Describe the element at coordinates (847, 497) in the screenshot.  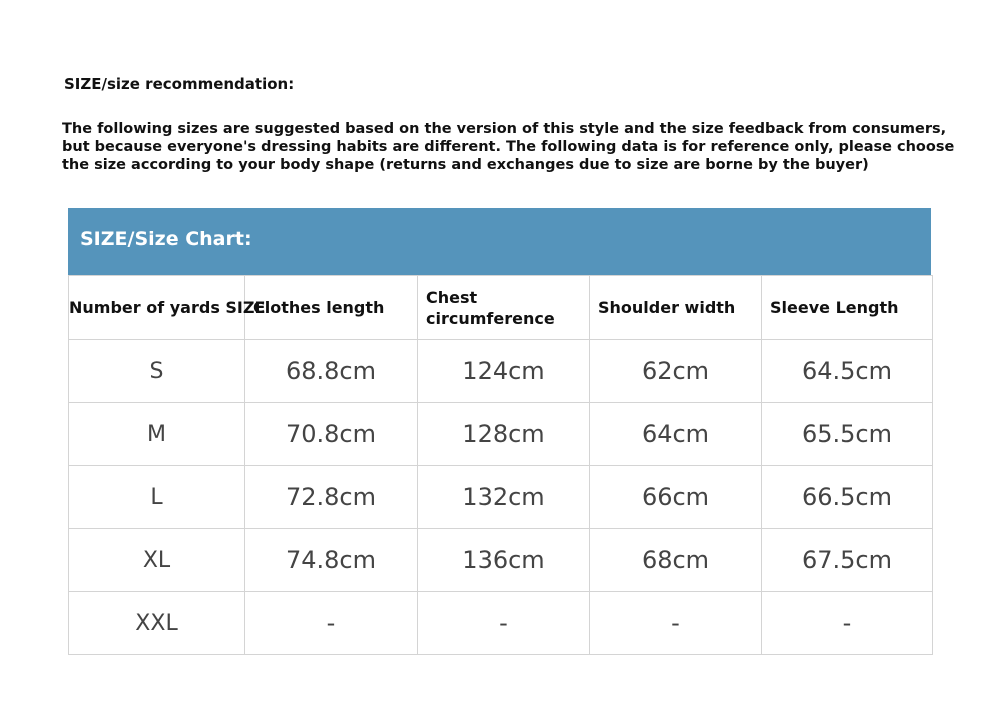
I see `measurement-cell: 66.5cm` at that location.